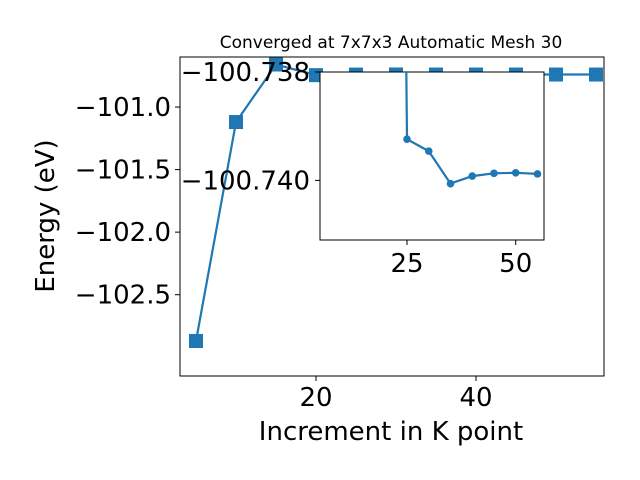 The image size is (640, 480). What do you see at coordinates (391, 43) in the screenshot?
I see `chart-title: Converged at 7x7x3 Automatic Mesh 30` at bounding box center [391, 43].